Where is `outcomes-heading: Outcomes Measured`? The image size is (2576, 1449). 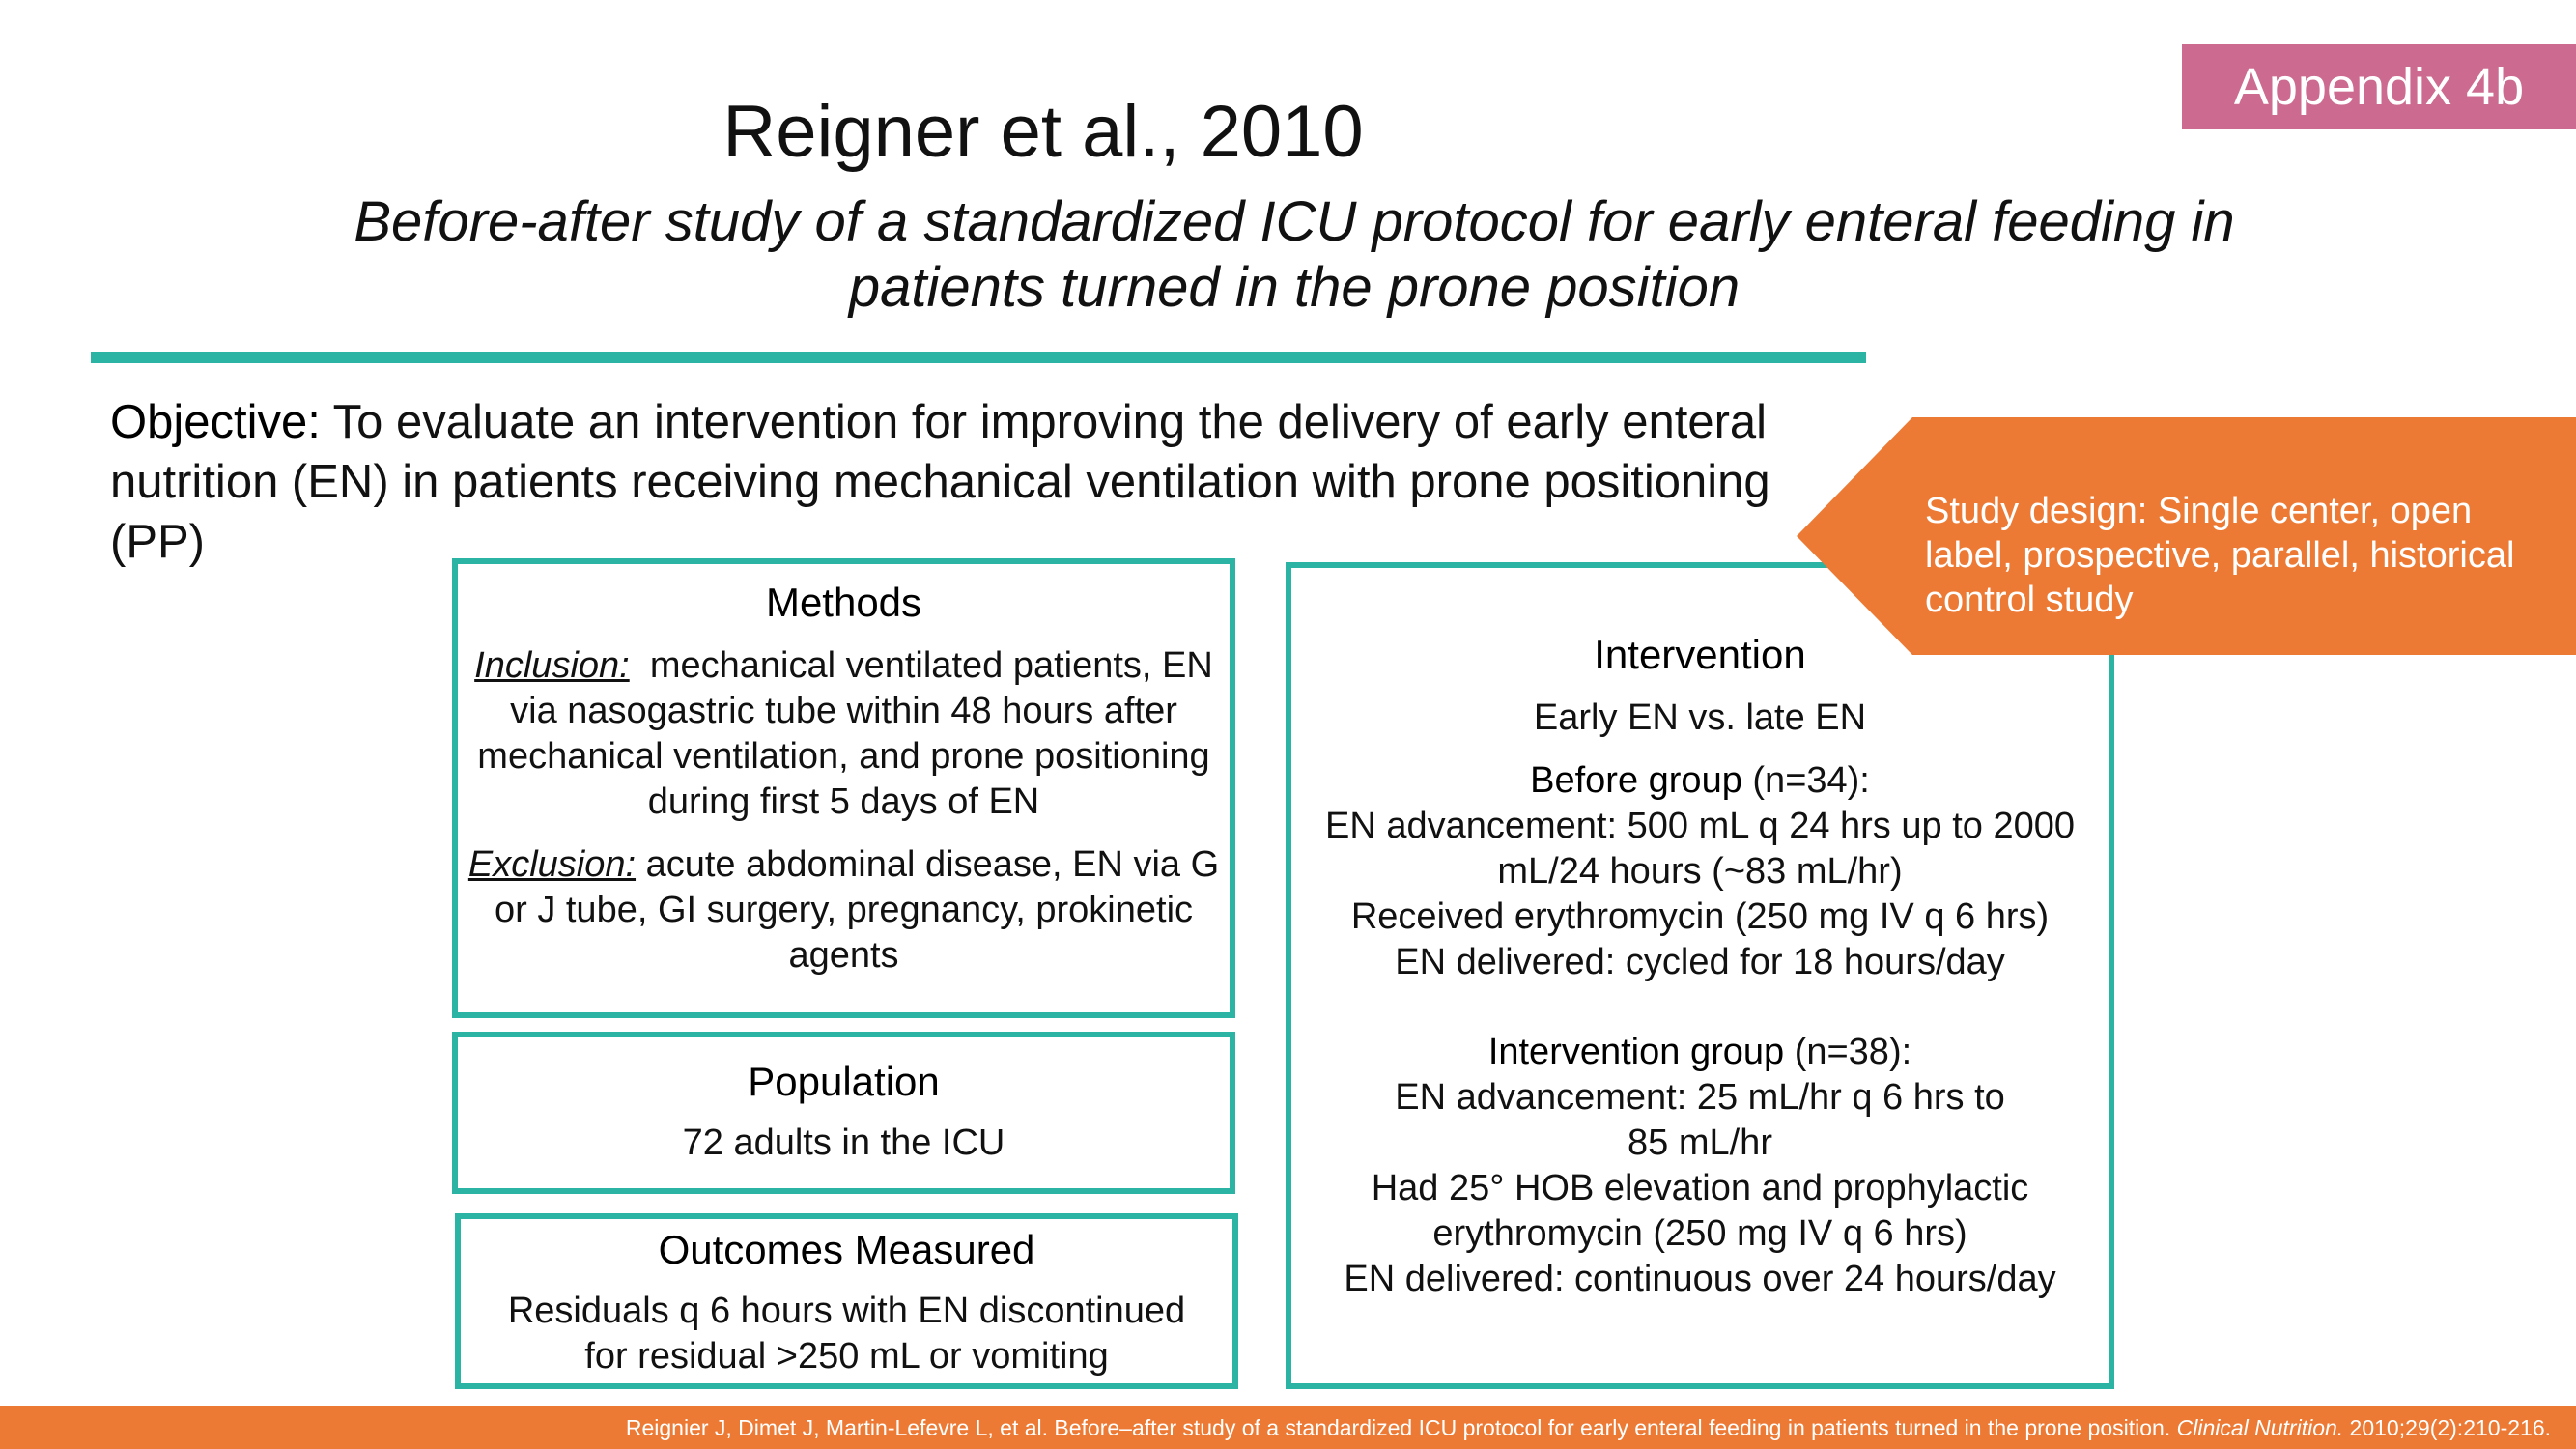 outcomes-heading: Outcomes Measured is located at coordinates (846, 1249).